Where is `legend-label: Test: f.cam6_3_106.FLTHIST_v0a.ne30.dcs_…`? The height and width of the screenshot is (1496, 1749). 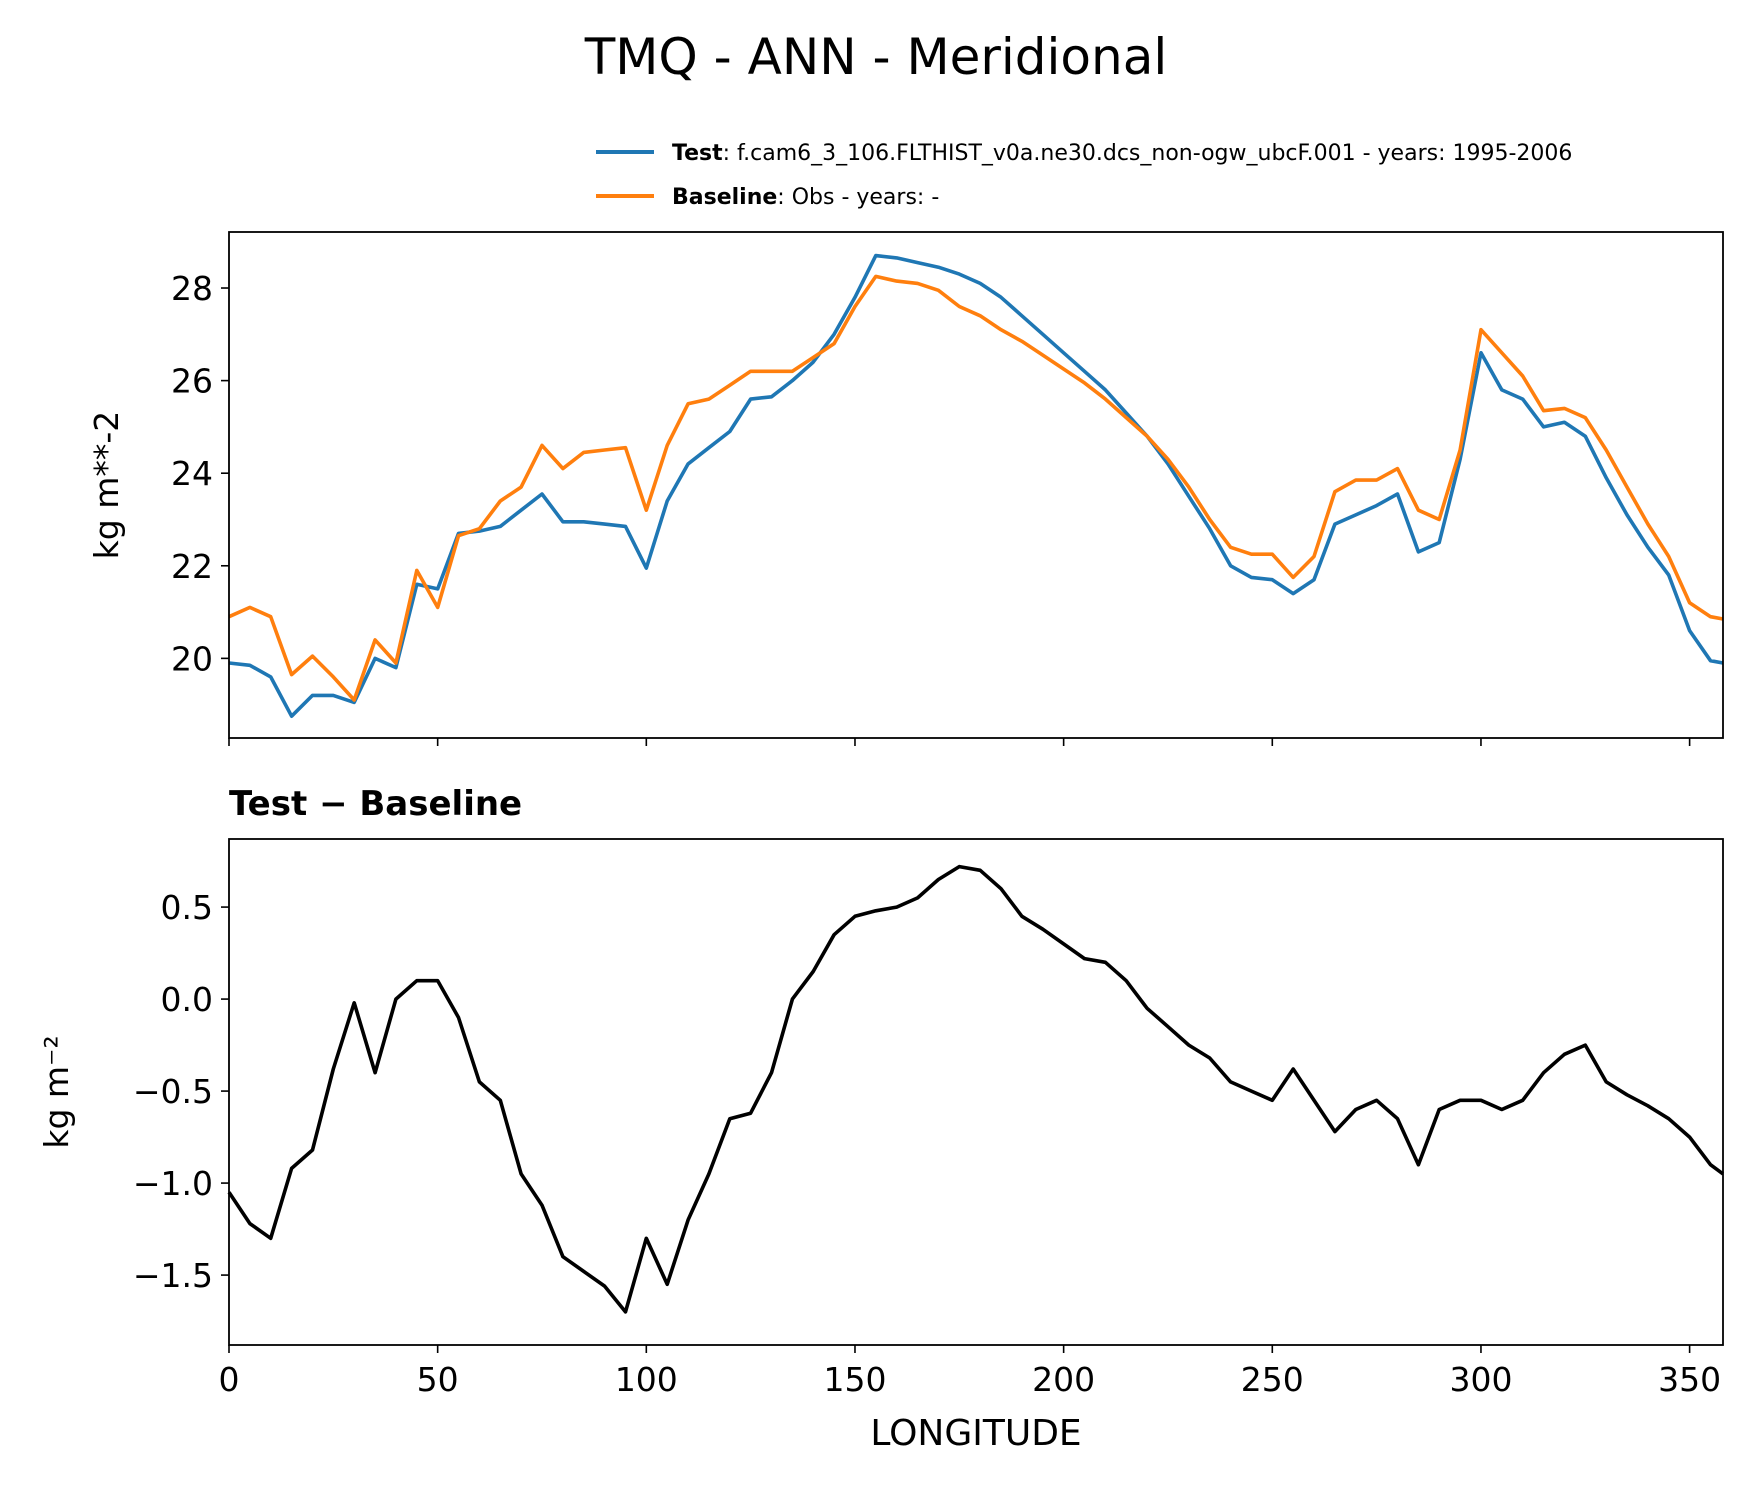 legend-label: Test: f.cam6_3_106.FLTHIST_v0a.ne30.dcs_… is located at coordinates (1122, 153).